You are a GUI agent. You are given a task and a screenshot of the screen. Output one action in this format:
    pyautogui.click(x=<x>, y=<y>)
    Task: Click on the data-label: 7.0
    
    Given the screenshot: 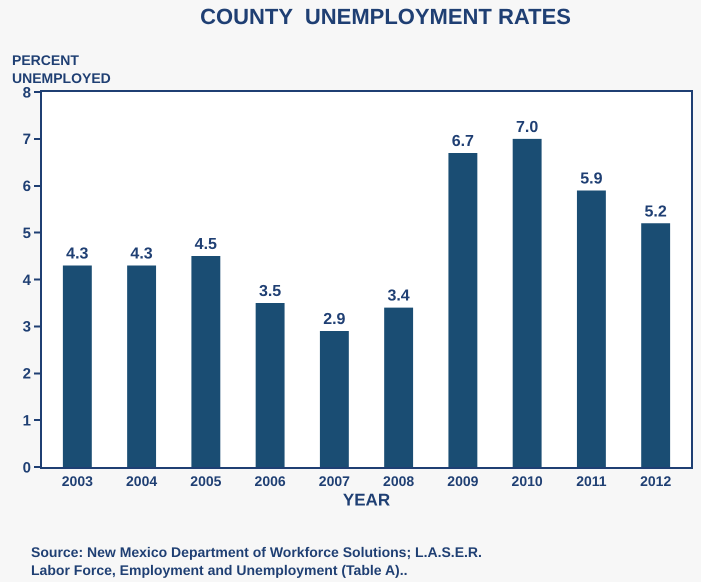 What is the action you would take?
    pyautogui.click(x=527, y=127)
    